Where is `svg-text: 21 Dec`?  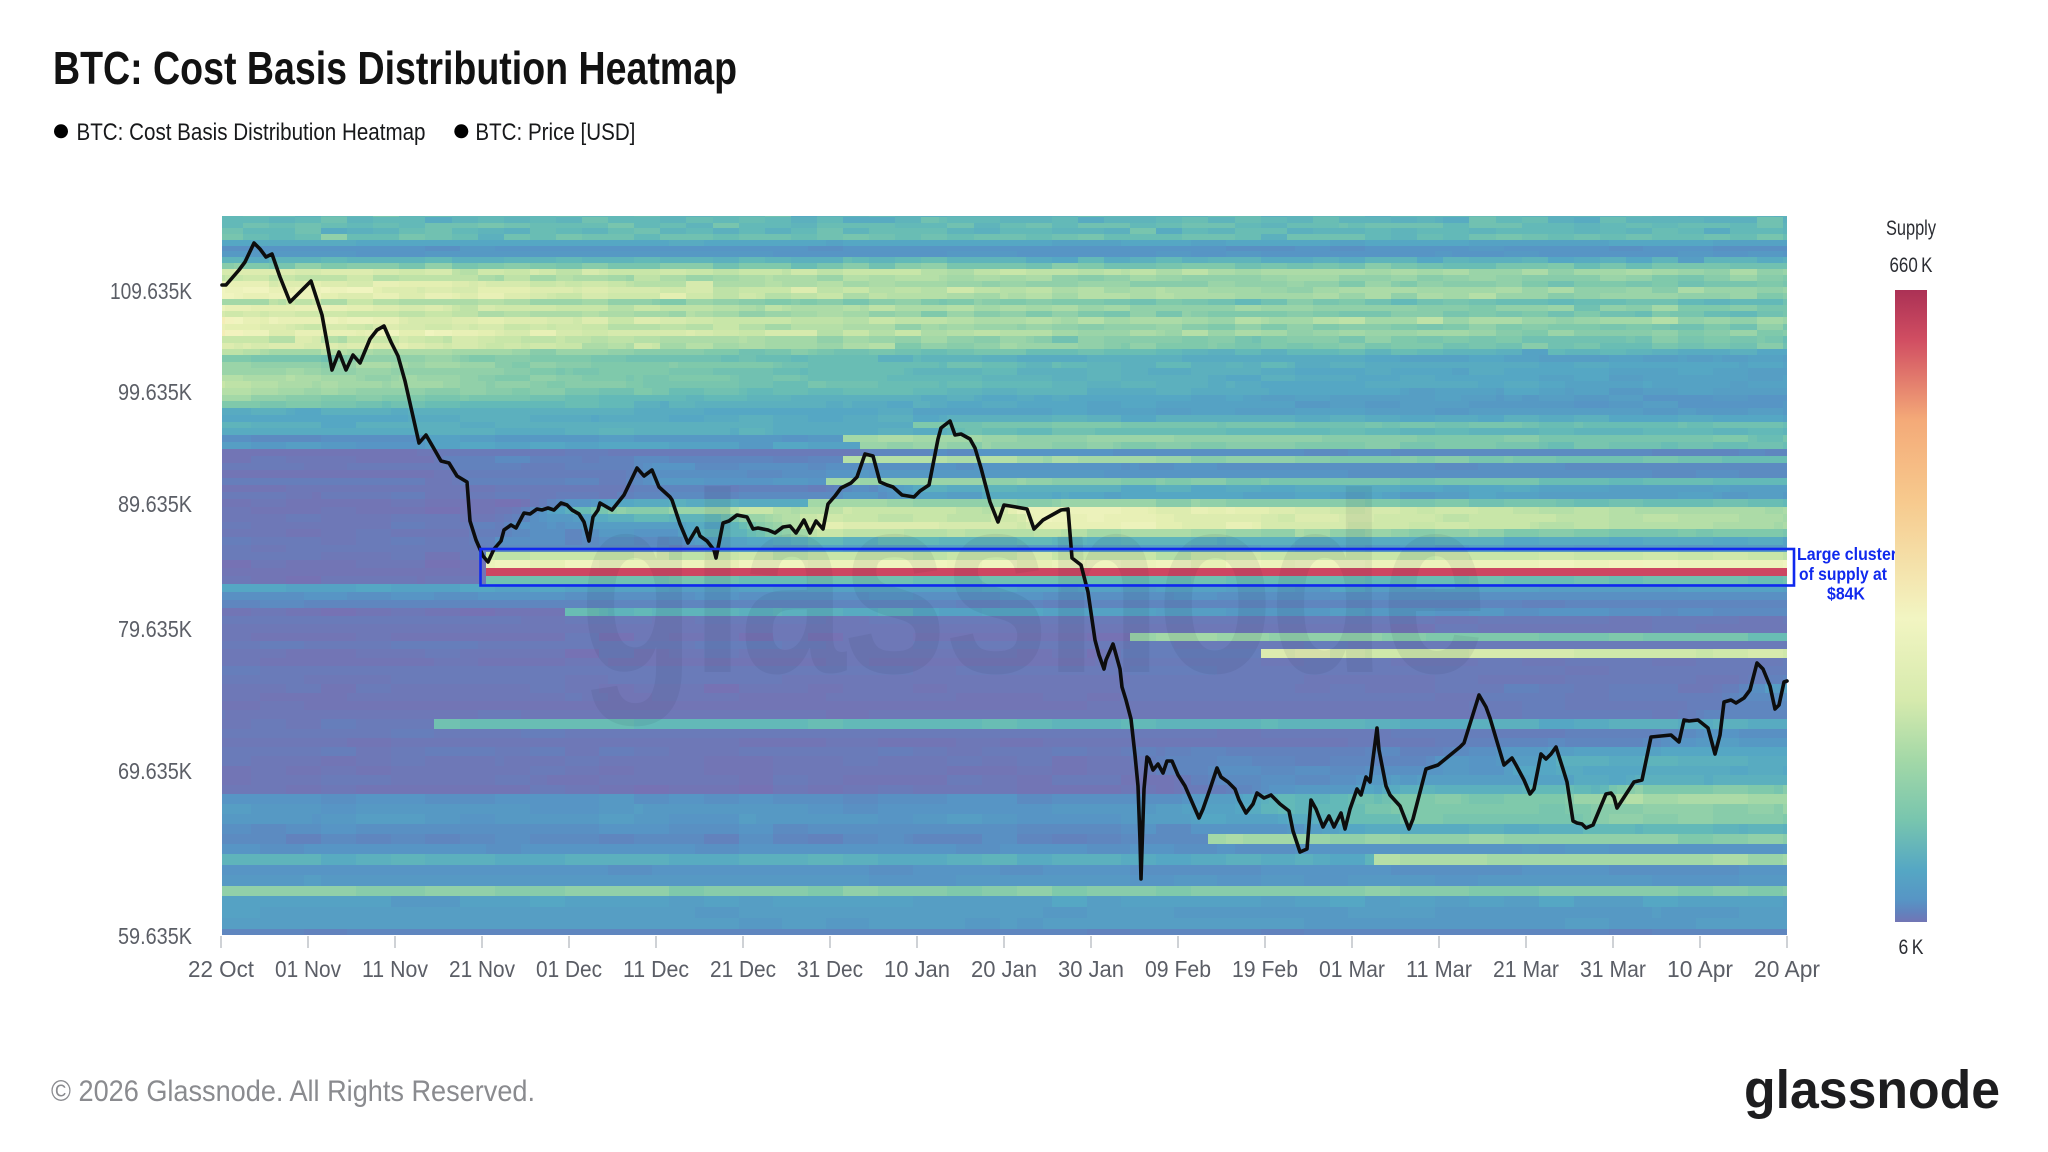
svg-text: 21 Dec is located at coordinates (743, 969).